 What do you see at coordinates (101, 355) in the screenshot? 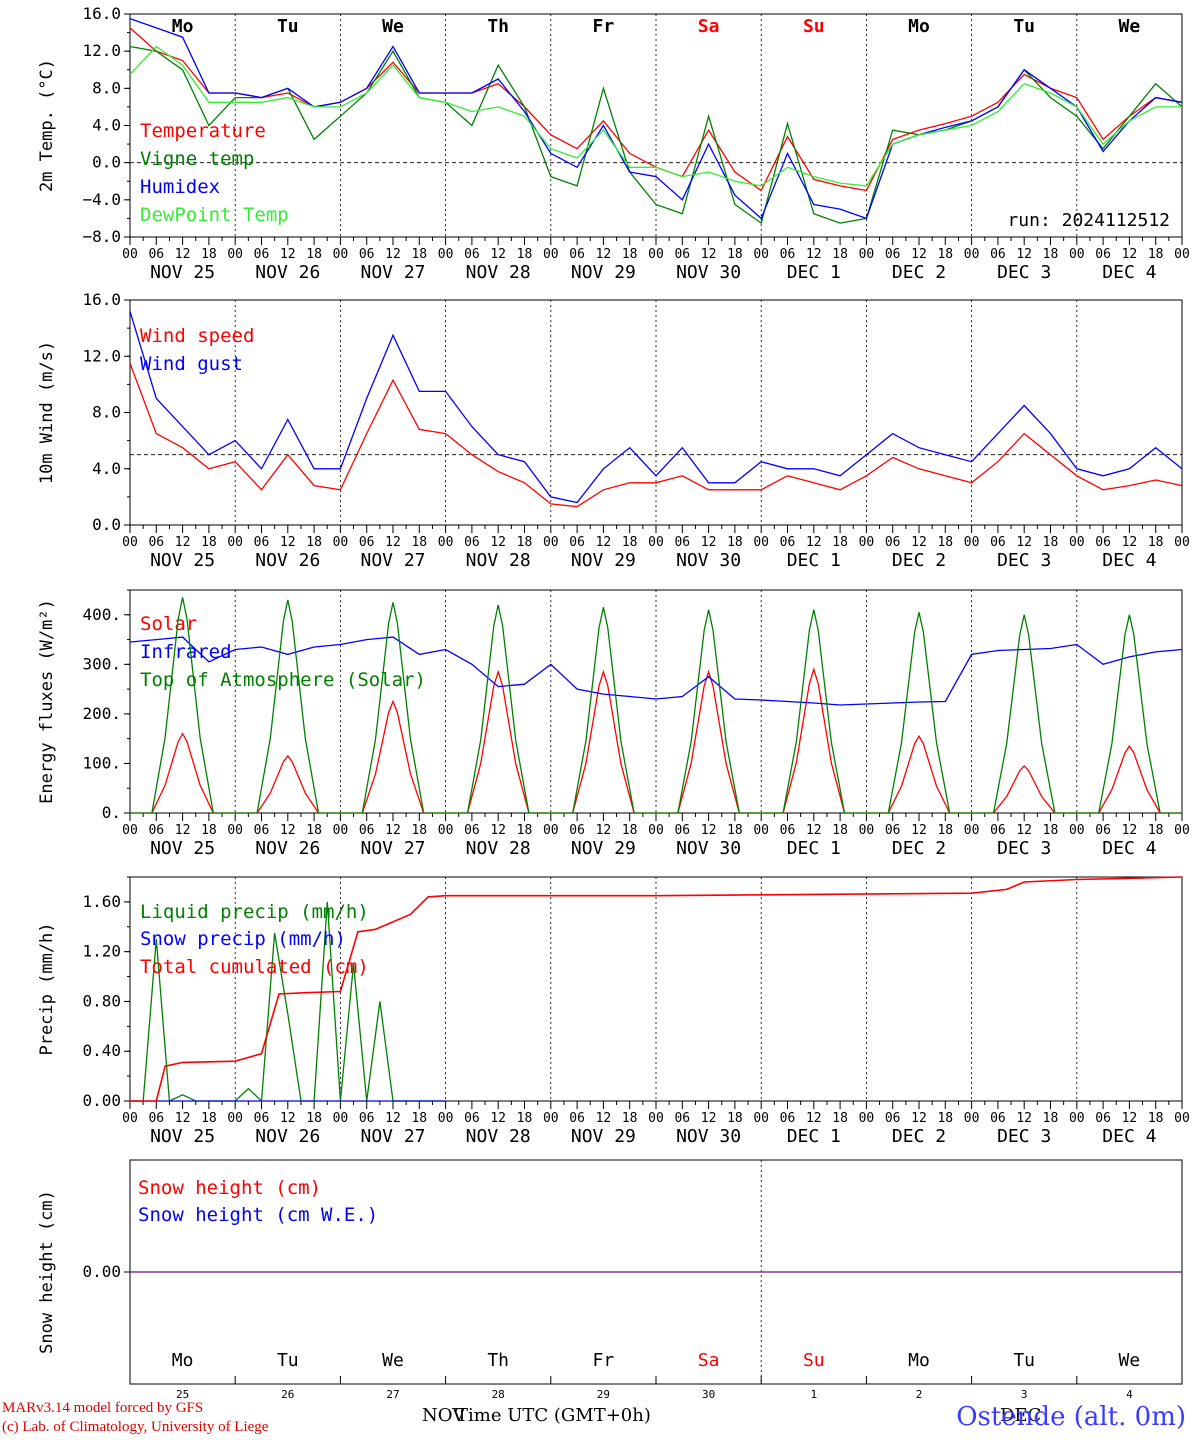
I see `y-tick-label: 12.0` at bounding box center [101, 355].